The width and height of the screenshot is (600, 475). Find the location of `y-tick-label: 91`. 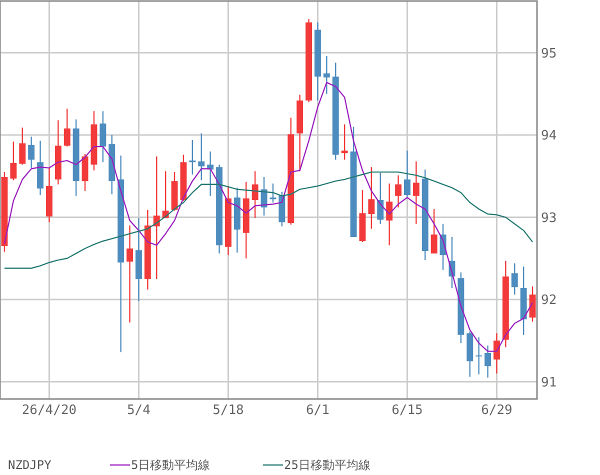

y-tick-label: 91 is located at coordinates (549, 382).